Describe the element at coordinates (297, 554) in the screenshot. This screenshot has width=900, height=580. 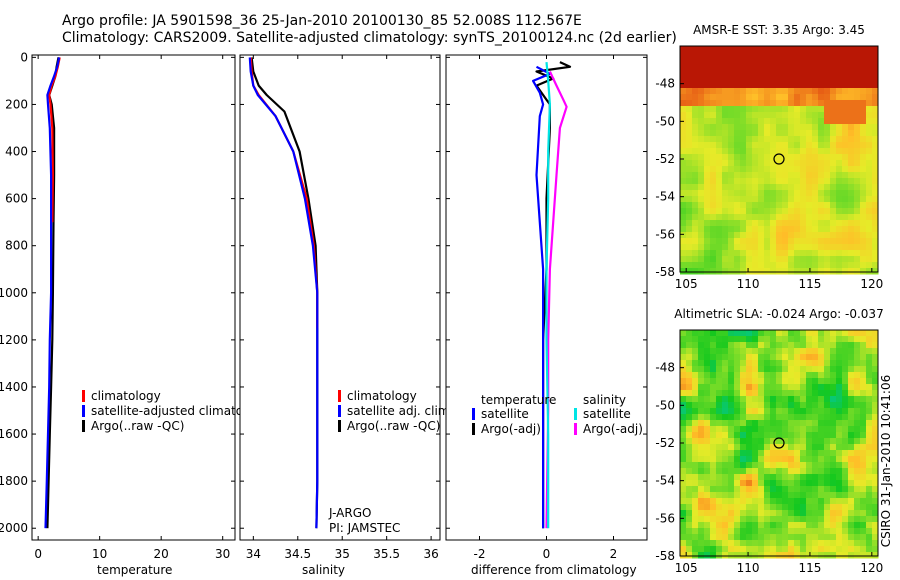
I see `x-tick-label: 34.5` at that location.